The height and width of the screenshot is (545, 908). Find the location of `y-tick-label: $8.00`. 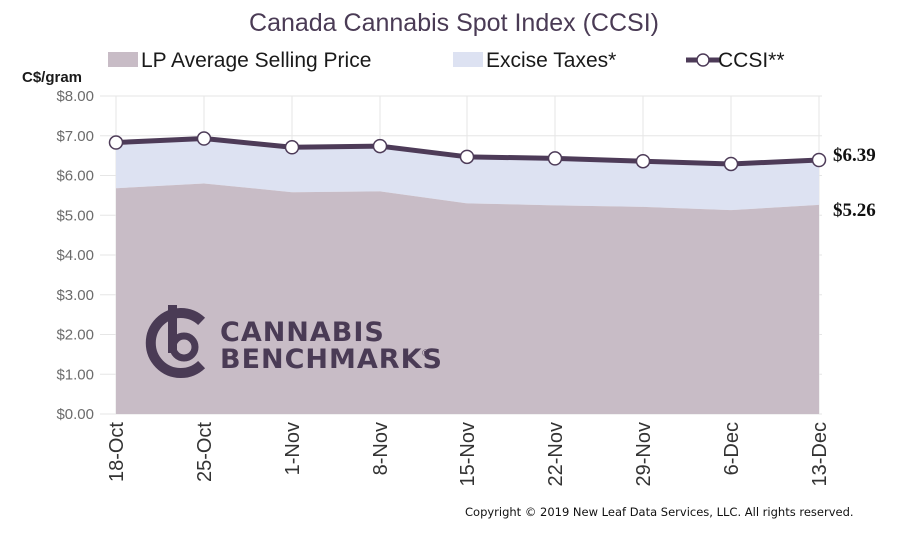

y-tick-label: $8.00 is located at coordinates (75, 96).